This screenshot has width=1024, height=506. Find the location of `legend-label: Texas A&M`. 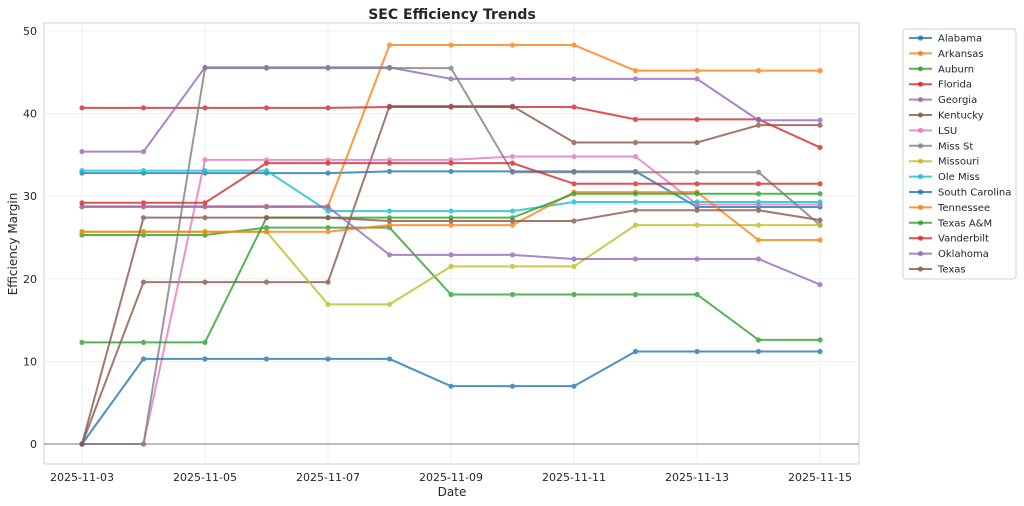

legend-label: Texas A&M is located at coordinates (964, 223).